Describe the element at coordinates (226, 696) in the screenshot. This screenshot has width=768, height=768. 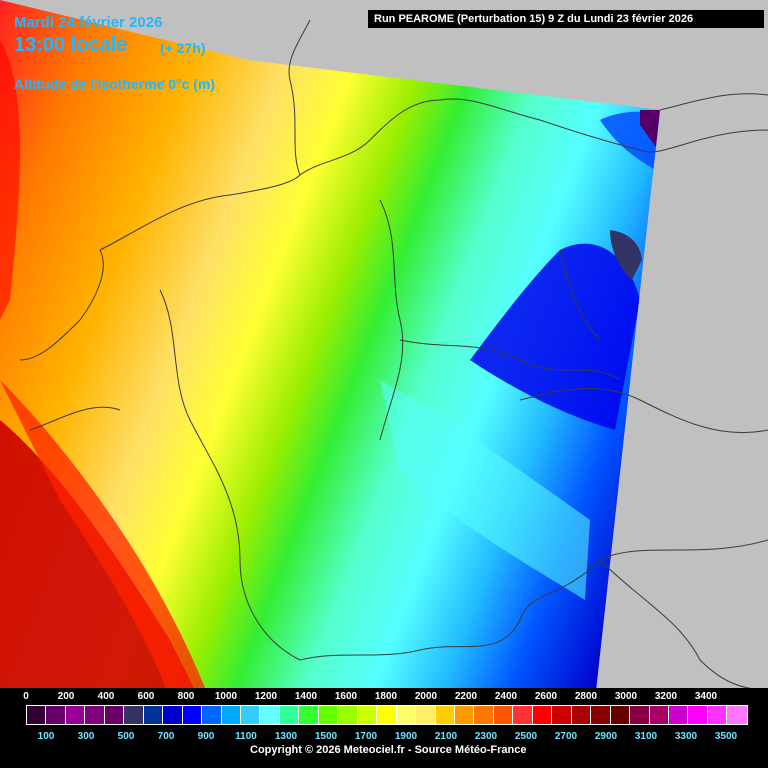
I see `legend-label-top: 1000` at that location.